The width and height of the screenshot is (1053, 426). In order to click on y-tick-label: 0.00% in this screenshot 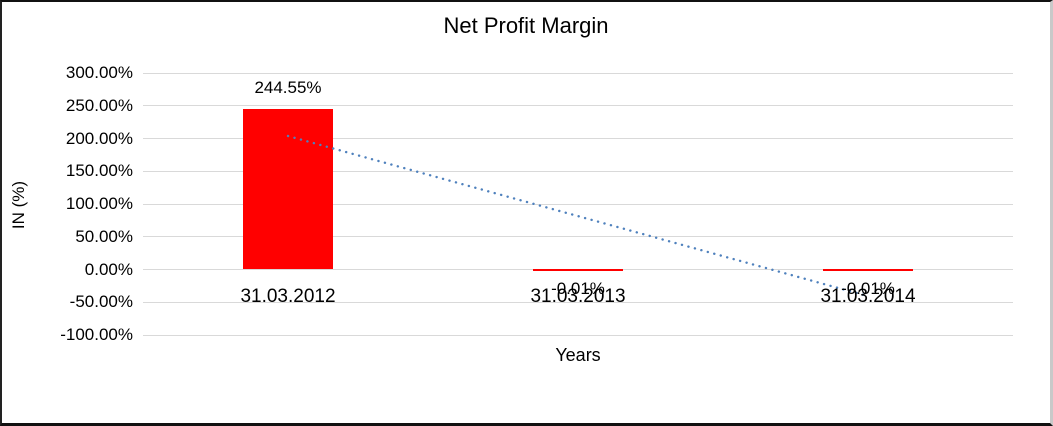, I will do `click(108, 269)`.